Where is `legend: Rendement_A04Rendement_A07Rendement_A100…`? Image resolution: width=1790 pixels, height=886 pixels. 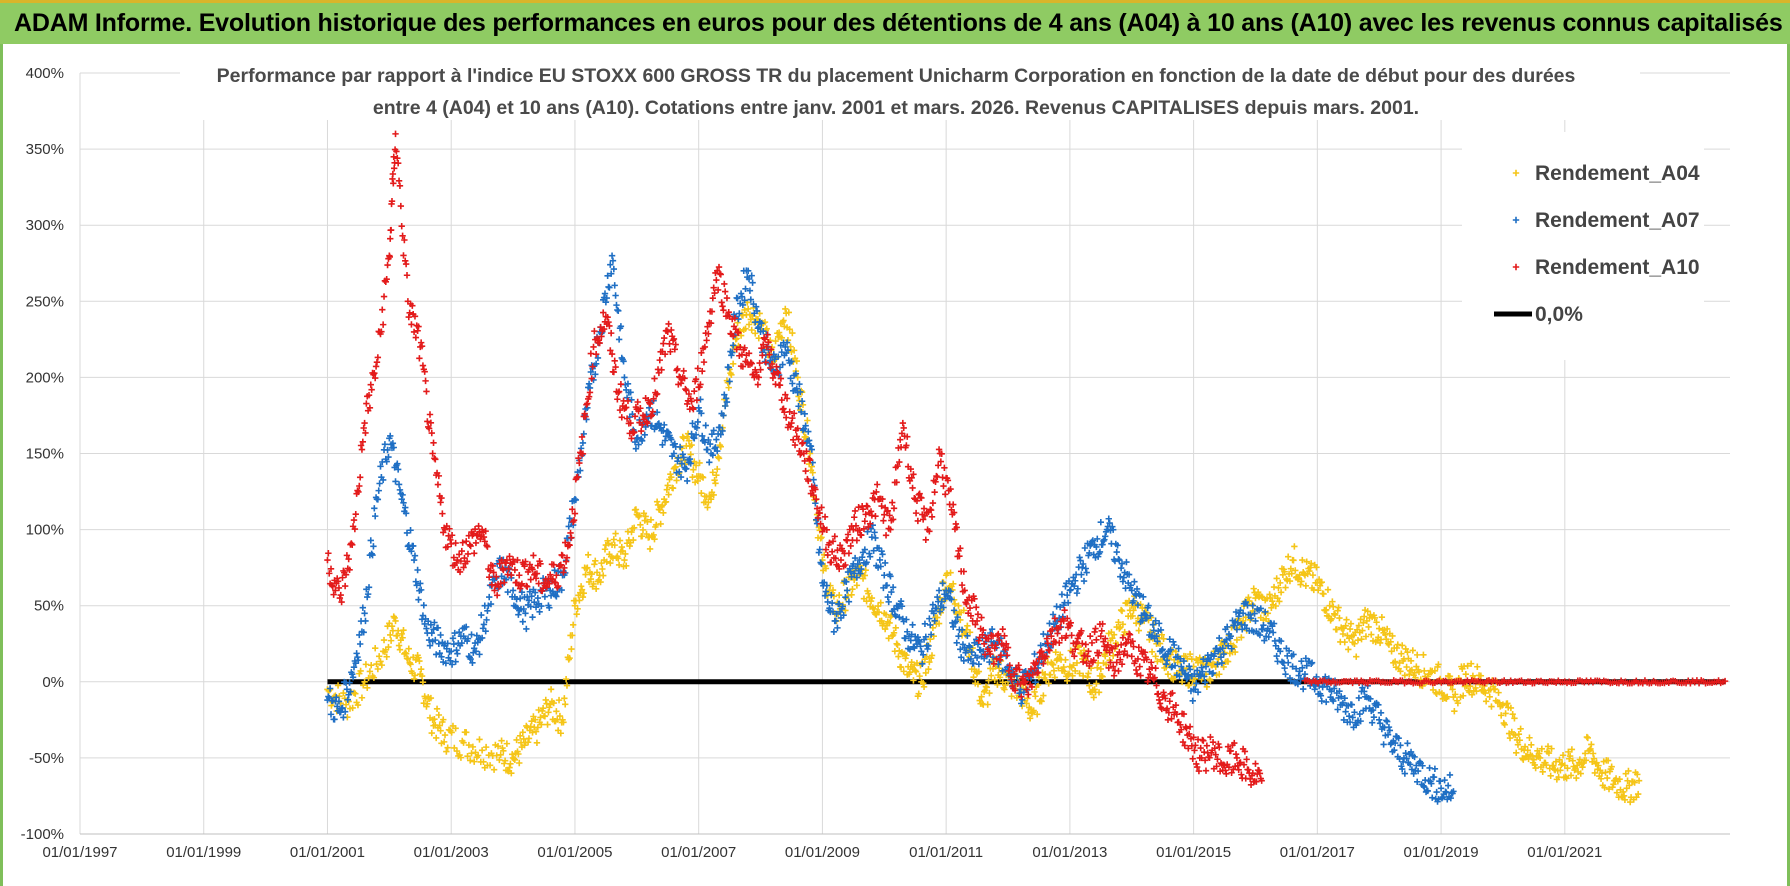 legend: Rendement_A04Rendement_A07Rendement_A100… is located at coordinates (1583, 246).